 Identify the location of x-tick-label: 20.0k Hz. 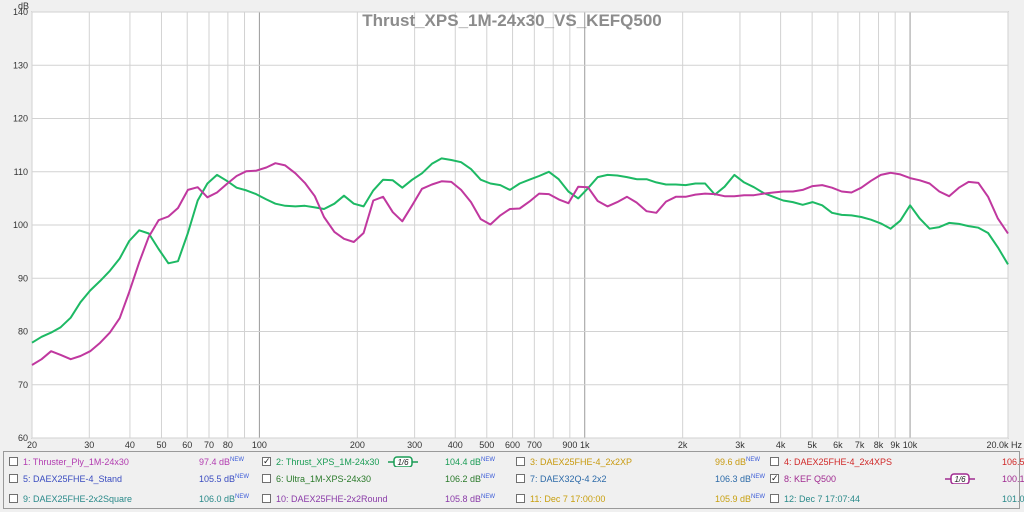
(1004, 445).